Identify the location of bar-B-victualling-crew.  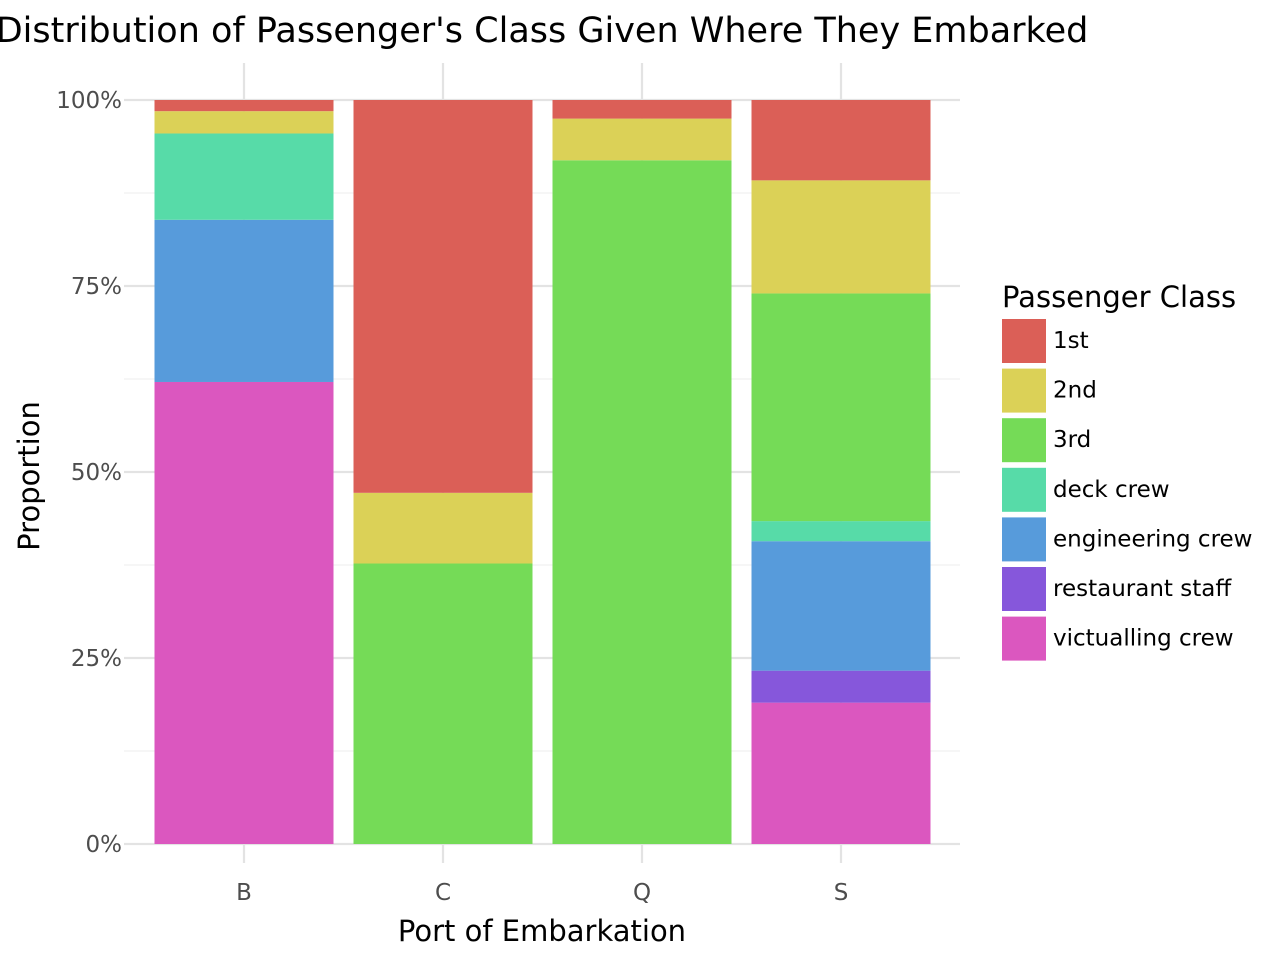
(244, 612).